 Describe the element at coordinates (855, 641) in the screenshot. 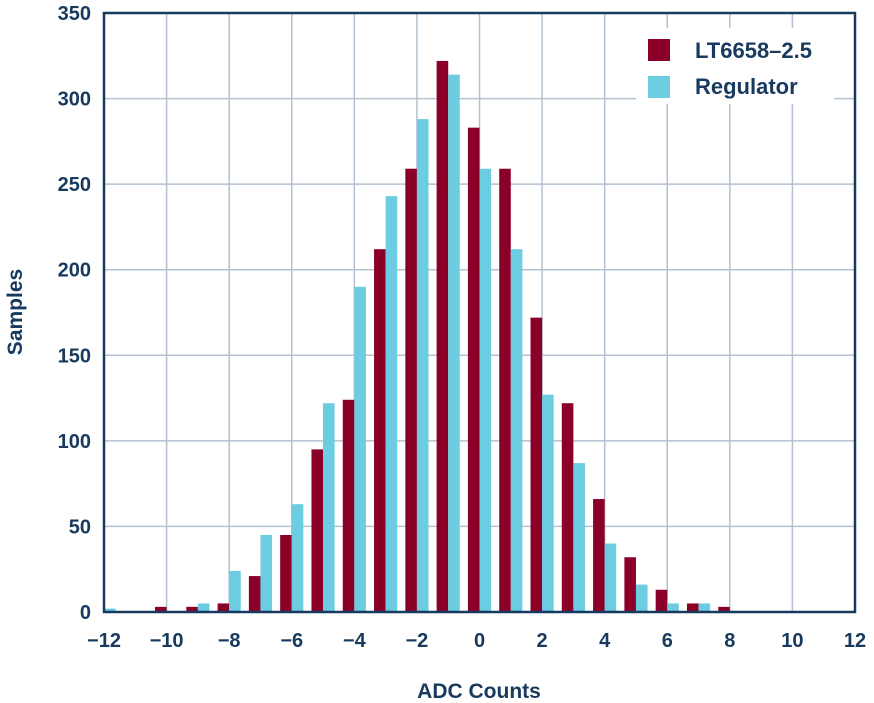

I see `x-tick-label: 12` at that location.